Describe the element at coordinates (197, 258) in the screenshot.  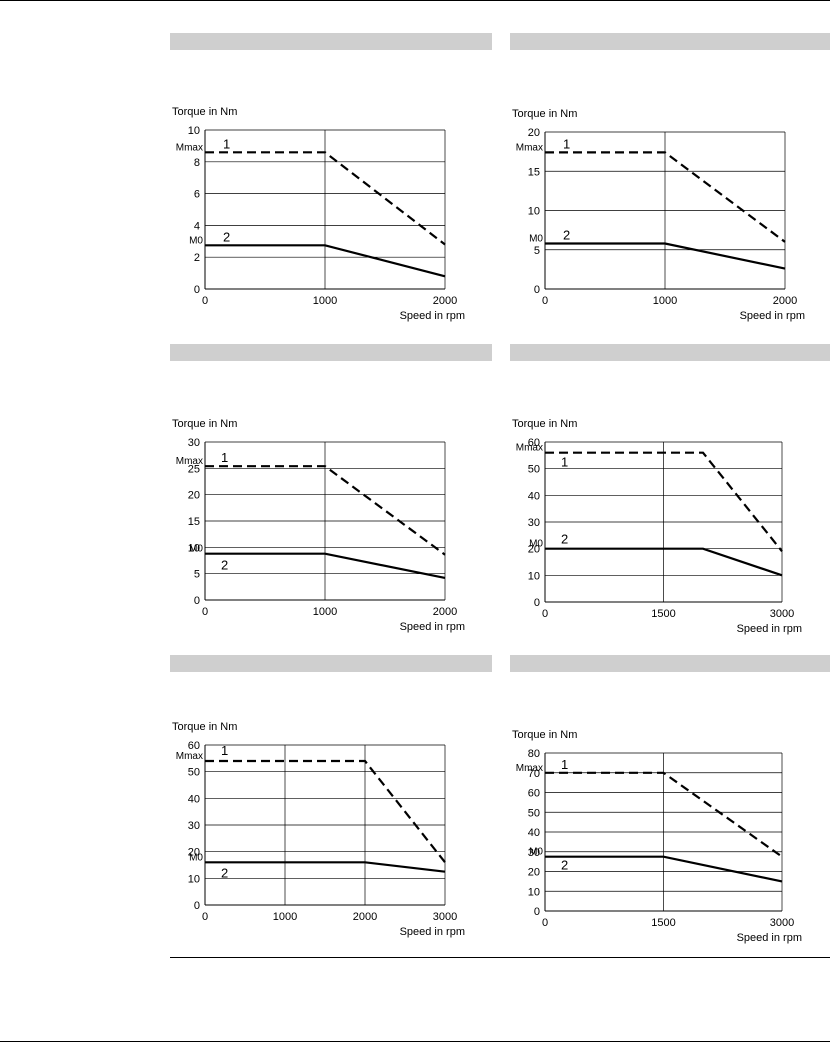
I see `y-tick-label: 2` at that location.